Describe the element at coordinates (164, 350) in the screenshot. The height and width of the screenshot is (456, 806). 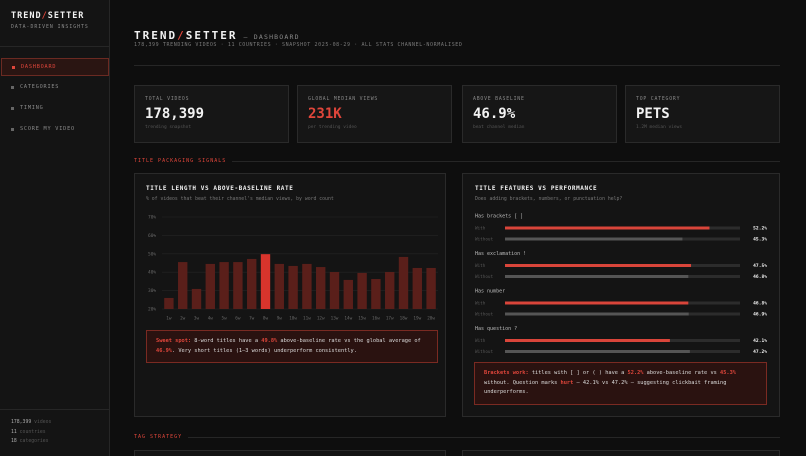
I see `callout-text: 46.9%` at that location.